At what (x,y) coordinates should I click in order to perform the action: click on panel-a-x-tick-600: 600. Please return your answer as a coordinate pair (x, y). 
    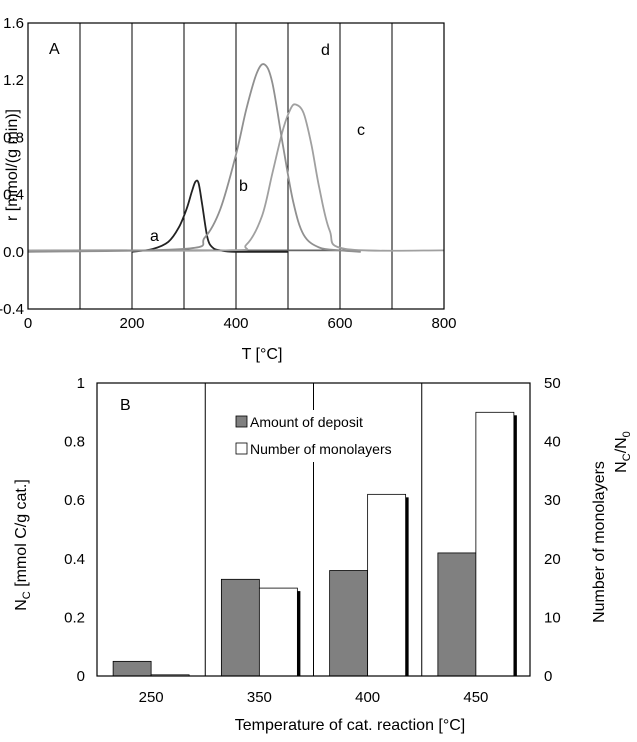
    Looking at the image, I should click on (339, 323).